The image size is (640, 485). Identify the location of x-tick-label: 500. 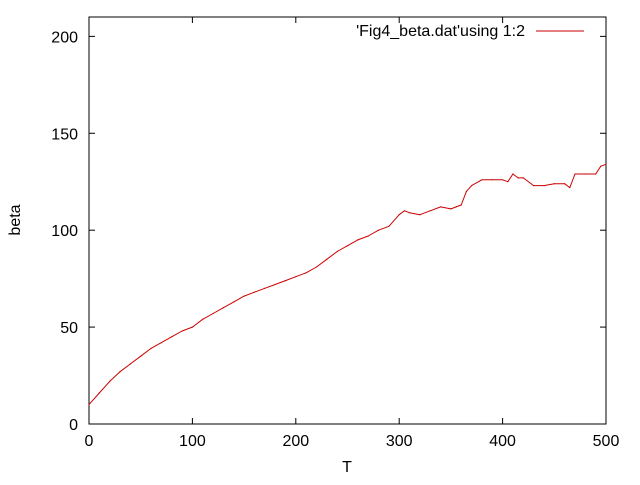
(606, 441).